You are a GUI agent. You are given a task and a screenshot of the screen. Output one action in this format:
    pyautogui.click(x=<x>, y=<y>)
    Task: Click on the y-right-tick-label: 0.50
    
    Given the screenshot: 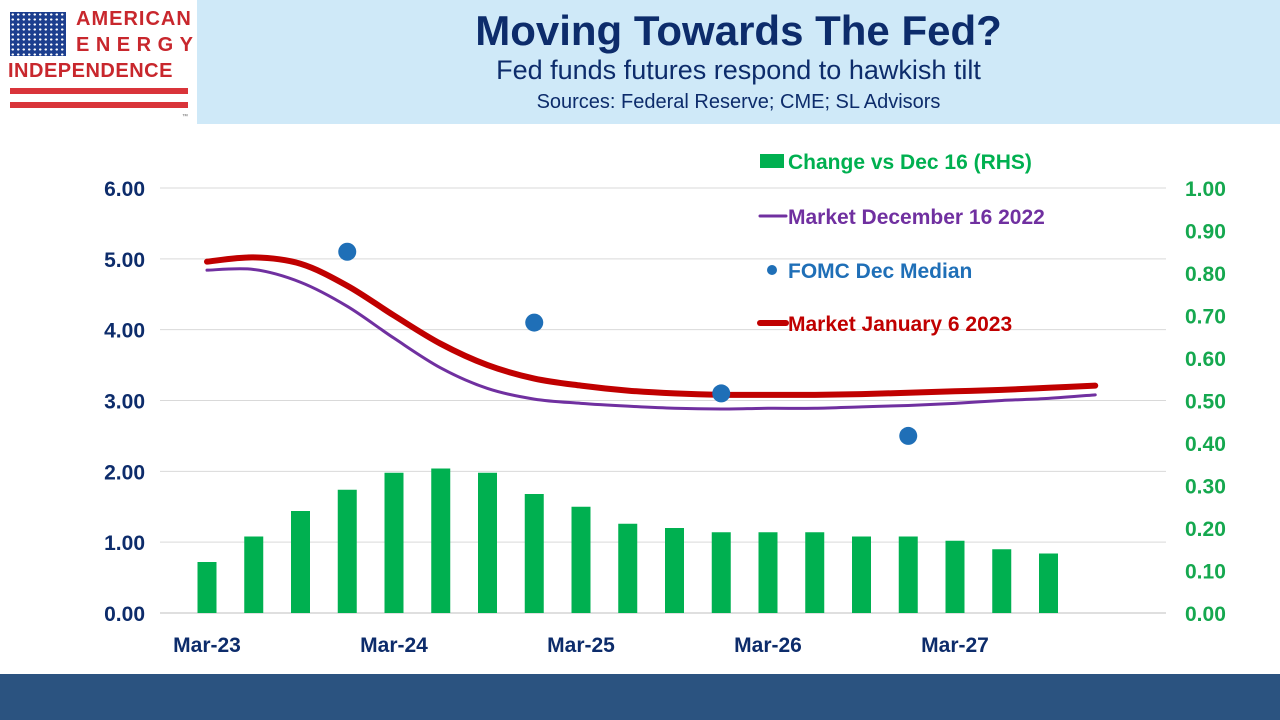 What is the action you would take?
    pyautogui.click(x=1205, y=402)
    